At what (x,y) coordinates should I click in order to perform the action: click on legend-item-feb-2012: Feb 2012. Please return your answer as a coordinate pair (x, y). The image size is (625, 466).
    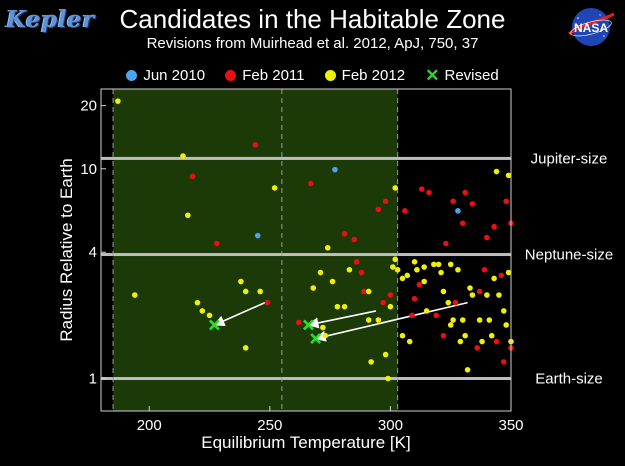
    Looking at the image, I should click on (365, 75).